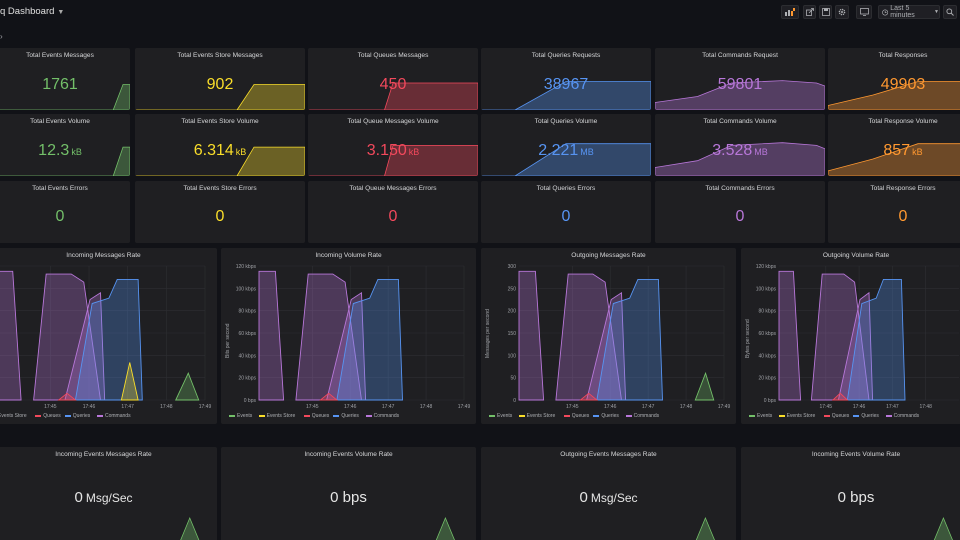 The image size is (960, 540). I want to click on chevron-down-icon: ▼, so click(936, 12).